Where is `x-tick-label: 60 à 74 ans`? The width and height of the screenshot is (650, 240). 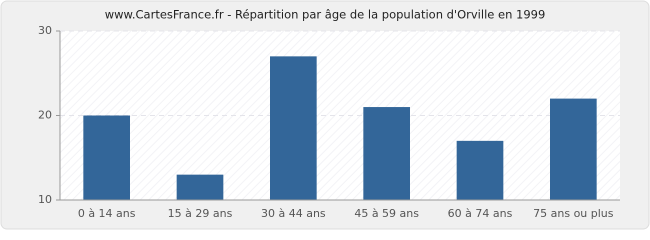 x-tick-label: 60 à 74 ans is located at coordinates (480, 213).